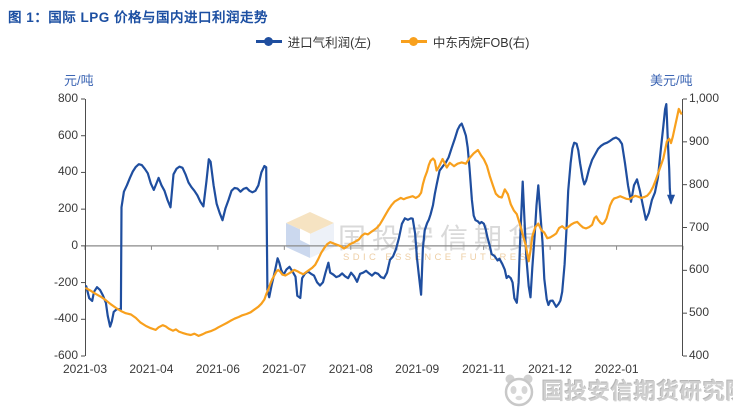  I want to click on x-axis-tick-label: 2021-03, so click(85, 369).